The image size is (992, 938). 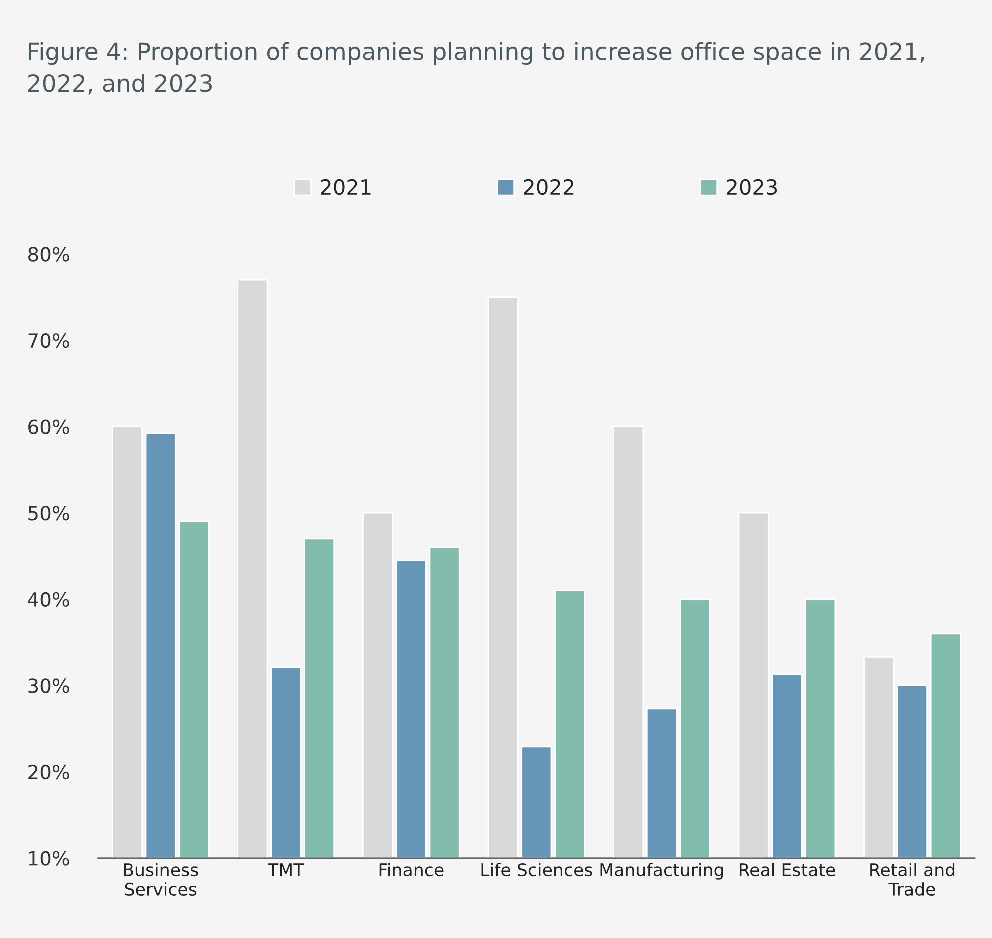 I want to click on legend-label: 2023, so click(x=752, y=187).